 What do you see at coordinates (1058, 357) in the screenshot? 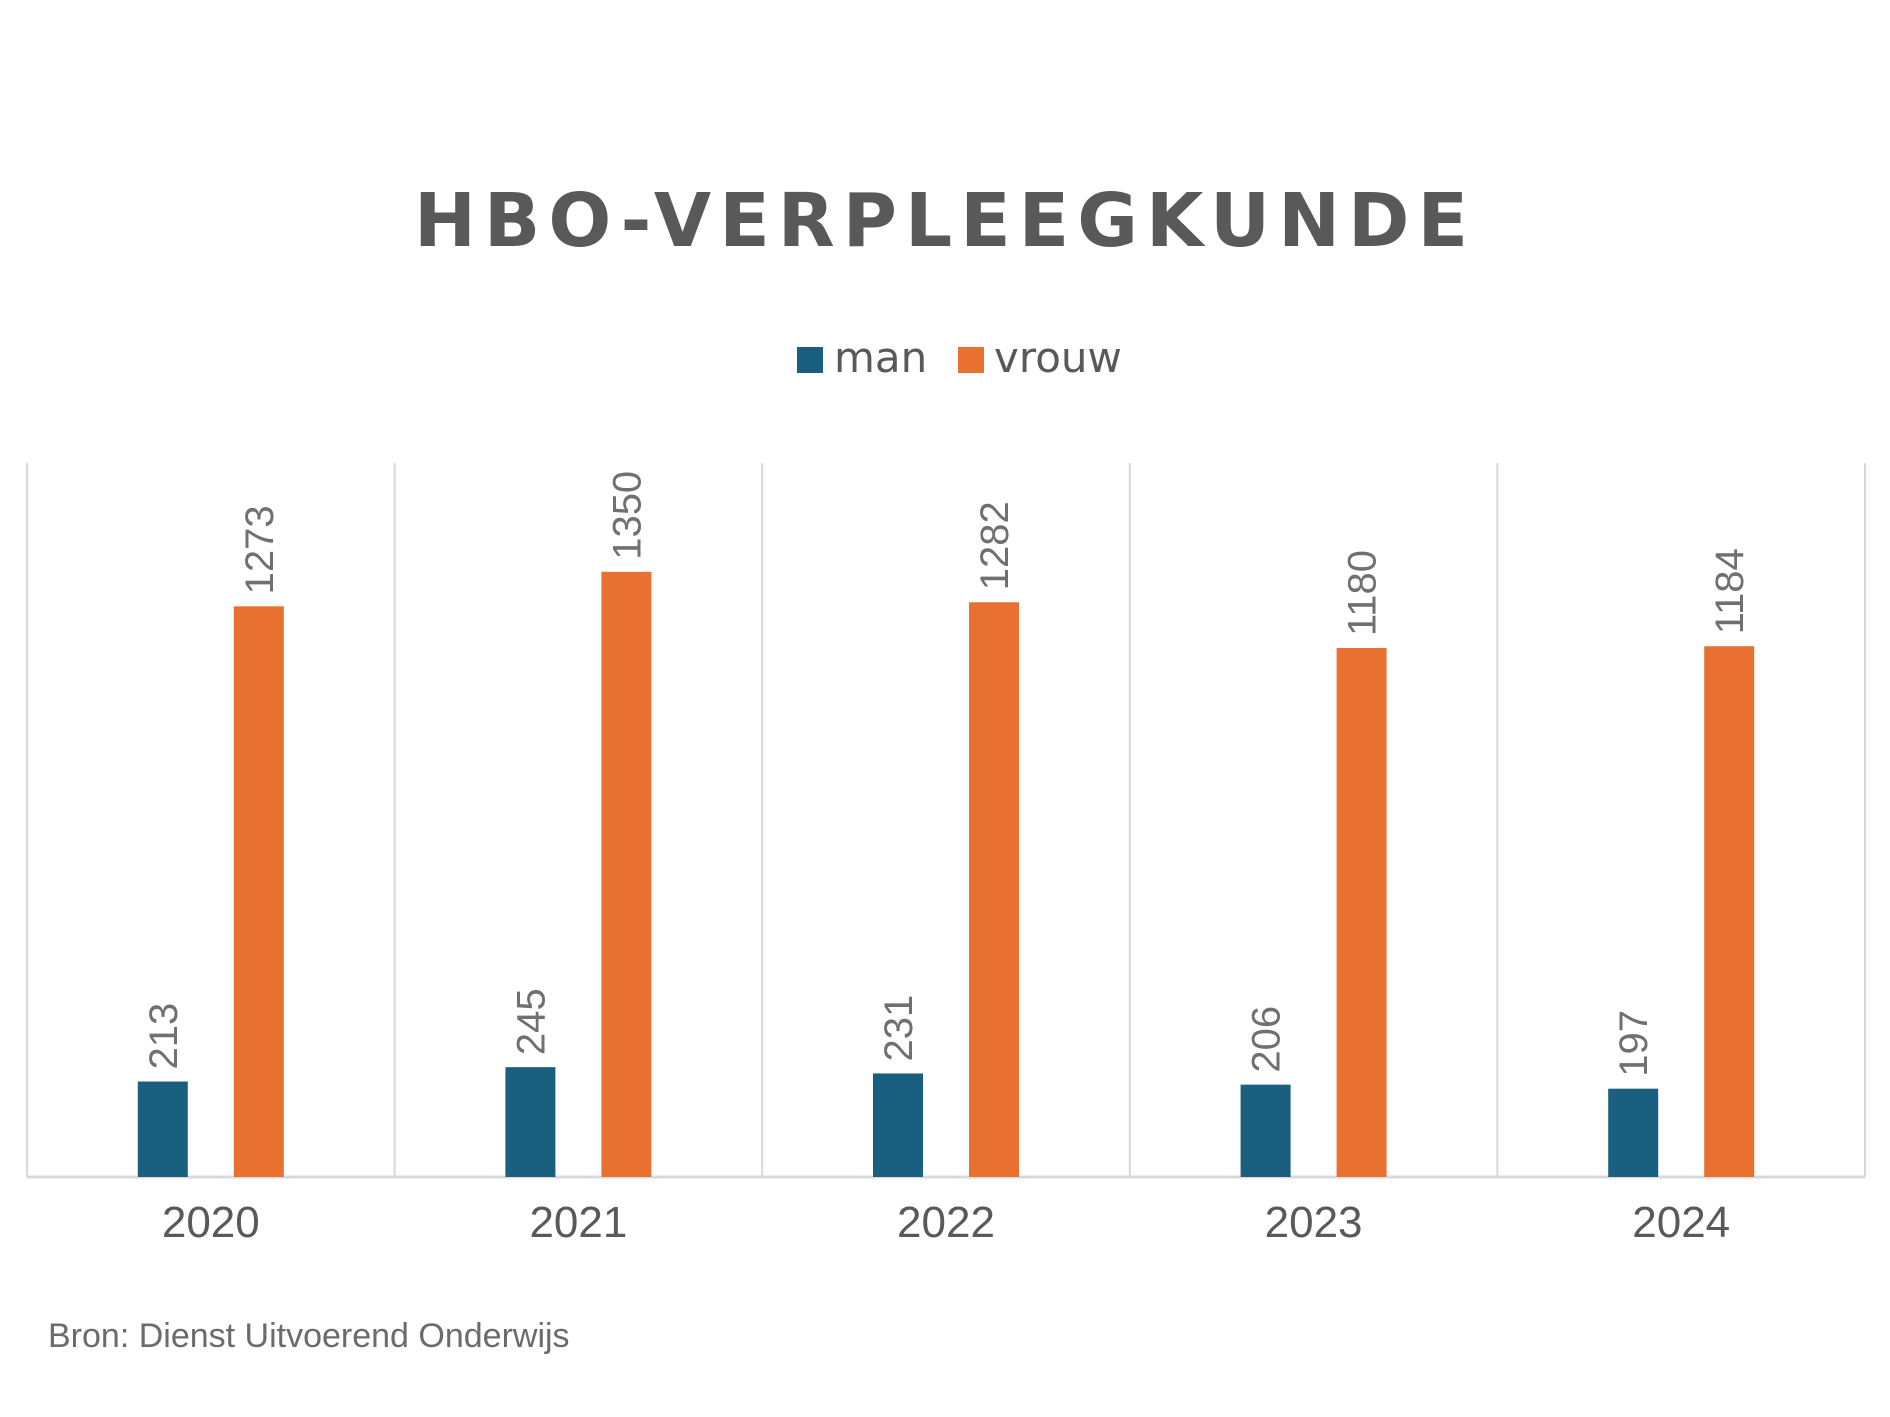
I see `legend-label-vrouw: vrouw` at bounding box center [1058, 357].